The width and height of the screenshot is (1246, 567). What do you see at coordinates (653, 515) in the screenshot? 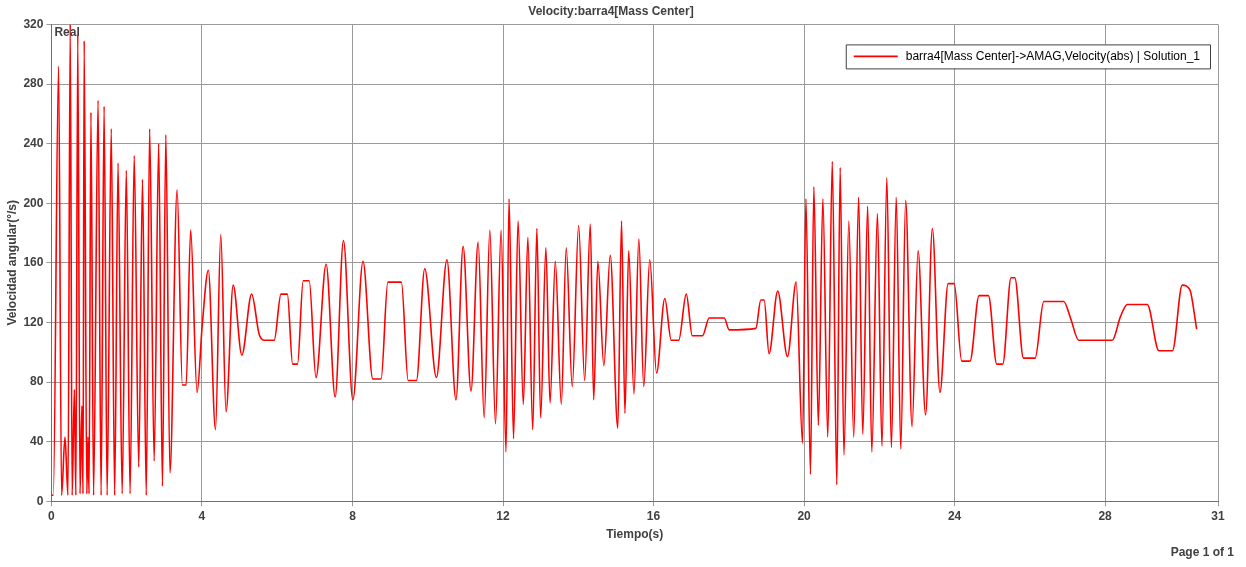
I see `x-tick-label: 16` at bounding box center [653, 515].